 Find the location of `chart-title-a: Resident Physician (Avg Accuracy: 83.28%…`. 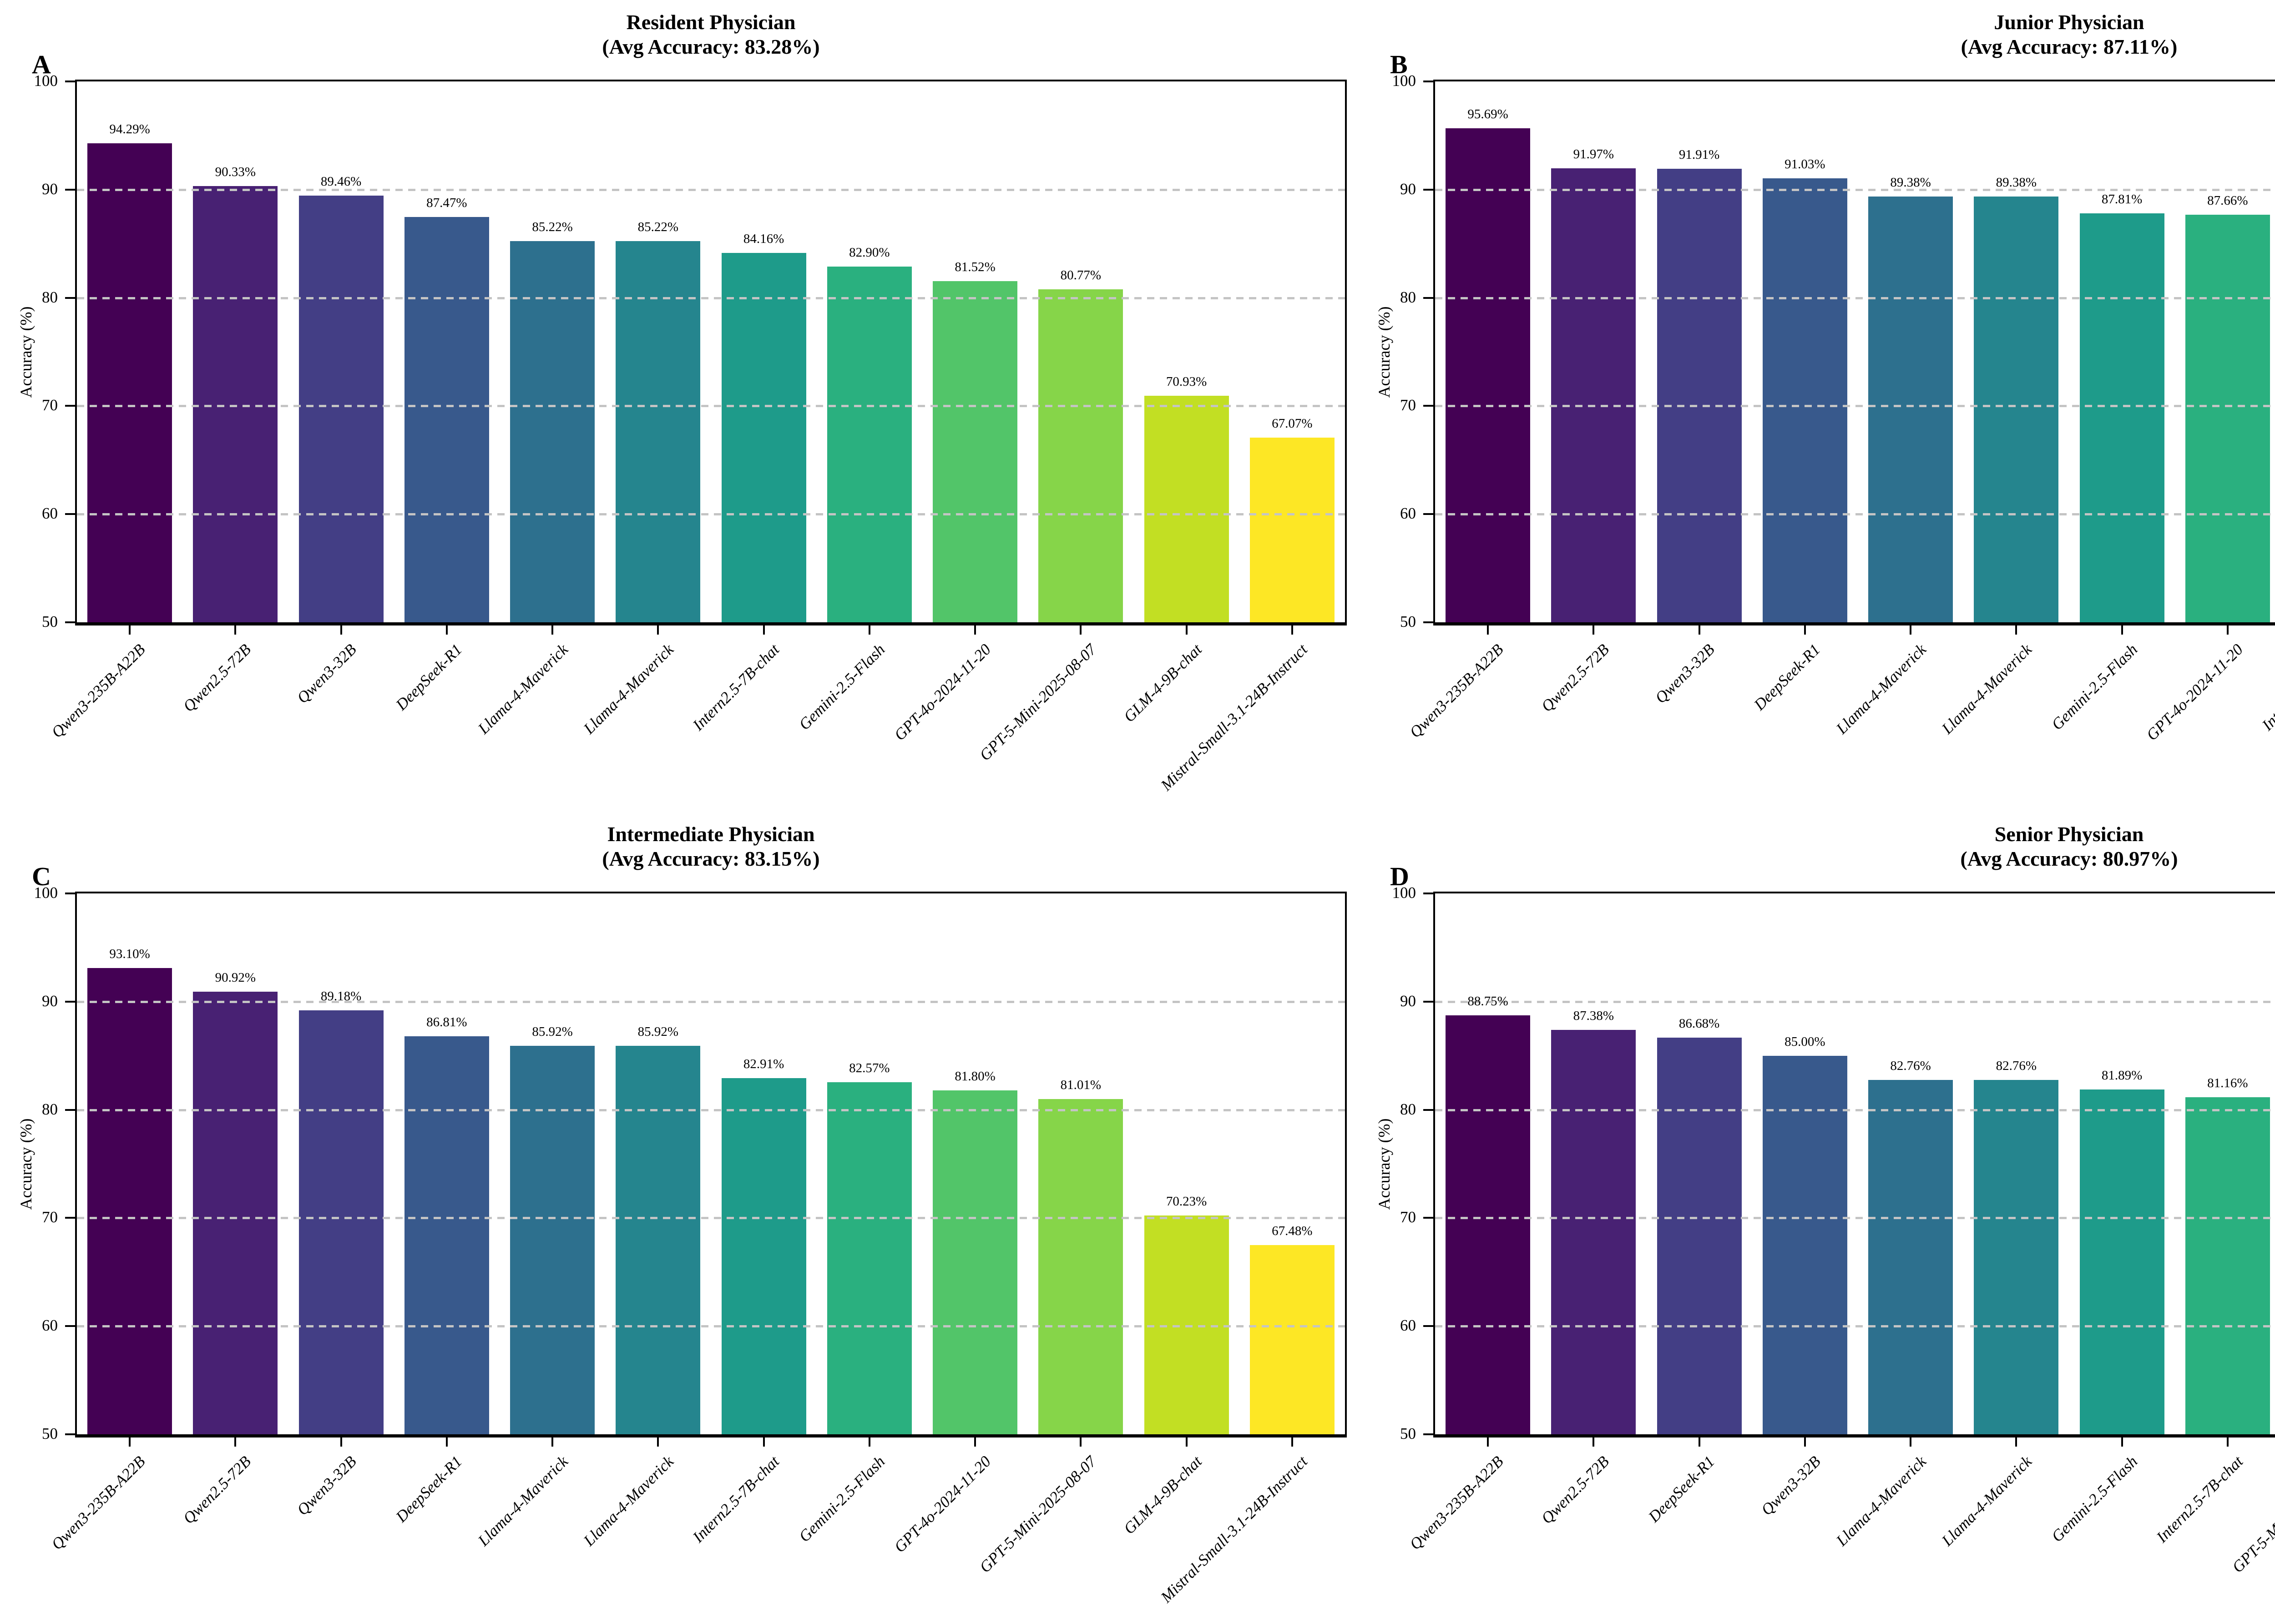

chart-title-a: Resident Physician (Avg Accuracy: 83.28%… is located at coordinates (711, 35).